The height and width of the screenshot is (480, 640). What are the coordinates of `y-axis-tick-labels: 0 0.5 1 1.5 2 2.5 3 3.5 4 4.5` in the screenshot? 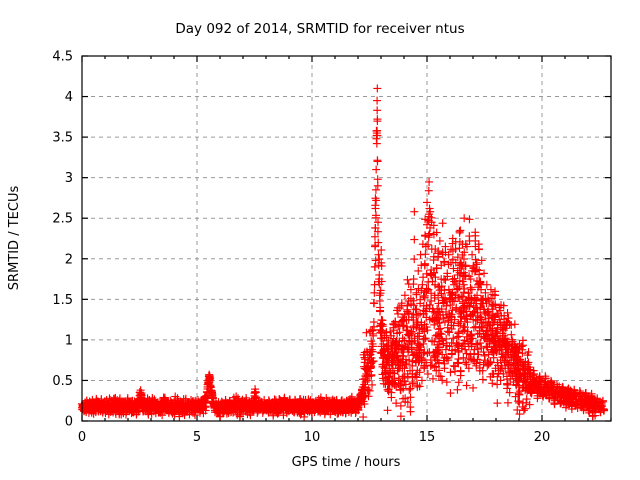 It's located at (62, 240).